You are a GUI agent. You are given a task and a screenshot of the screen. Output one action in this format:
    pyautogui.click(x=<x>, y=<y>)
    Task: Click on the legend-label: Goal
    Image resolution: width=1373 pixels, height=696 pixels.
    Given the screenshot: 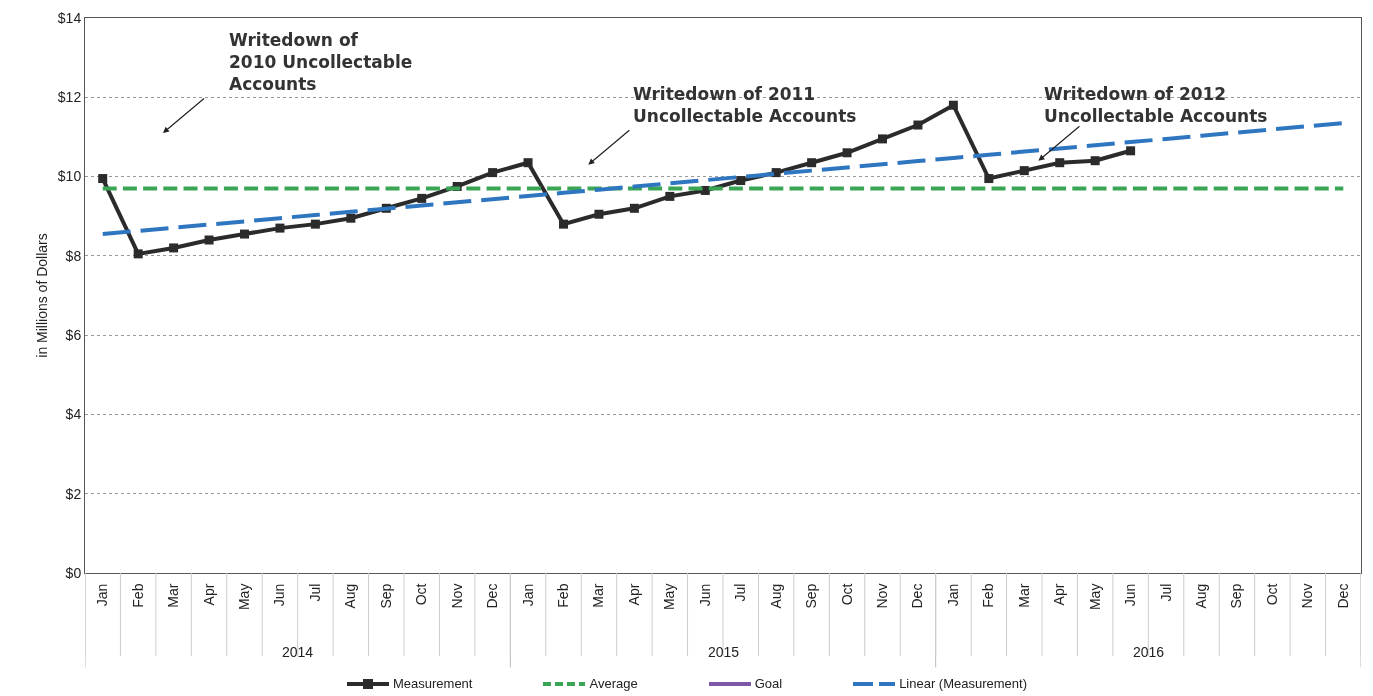 What is the action you would take?
    pyautogui.click(x=768, y=684)
    